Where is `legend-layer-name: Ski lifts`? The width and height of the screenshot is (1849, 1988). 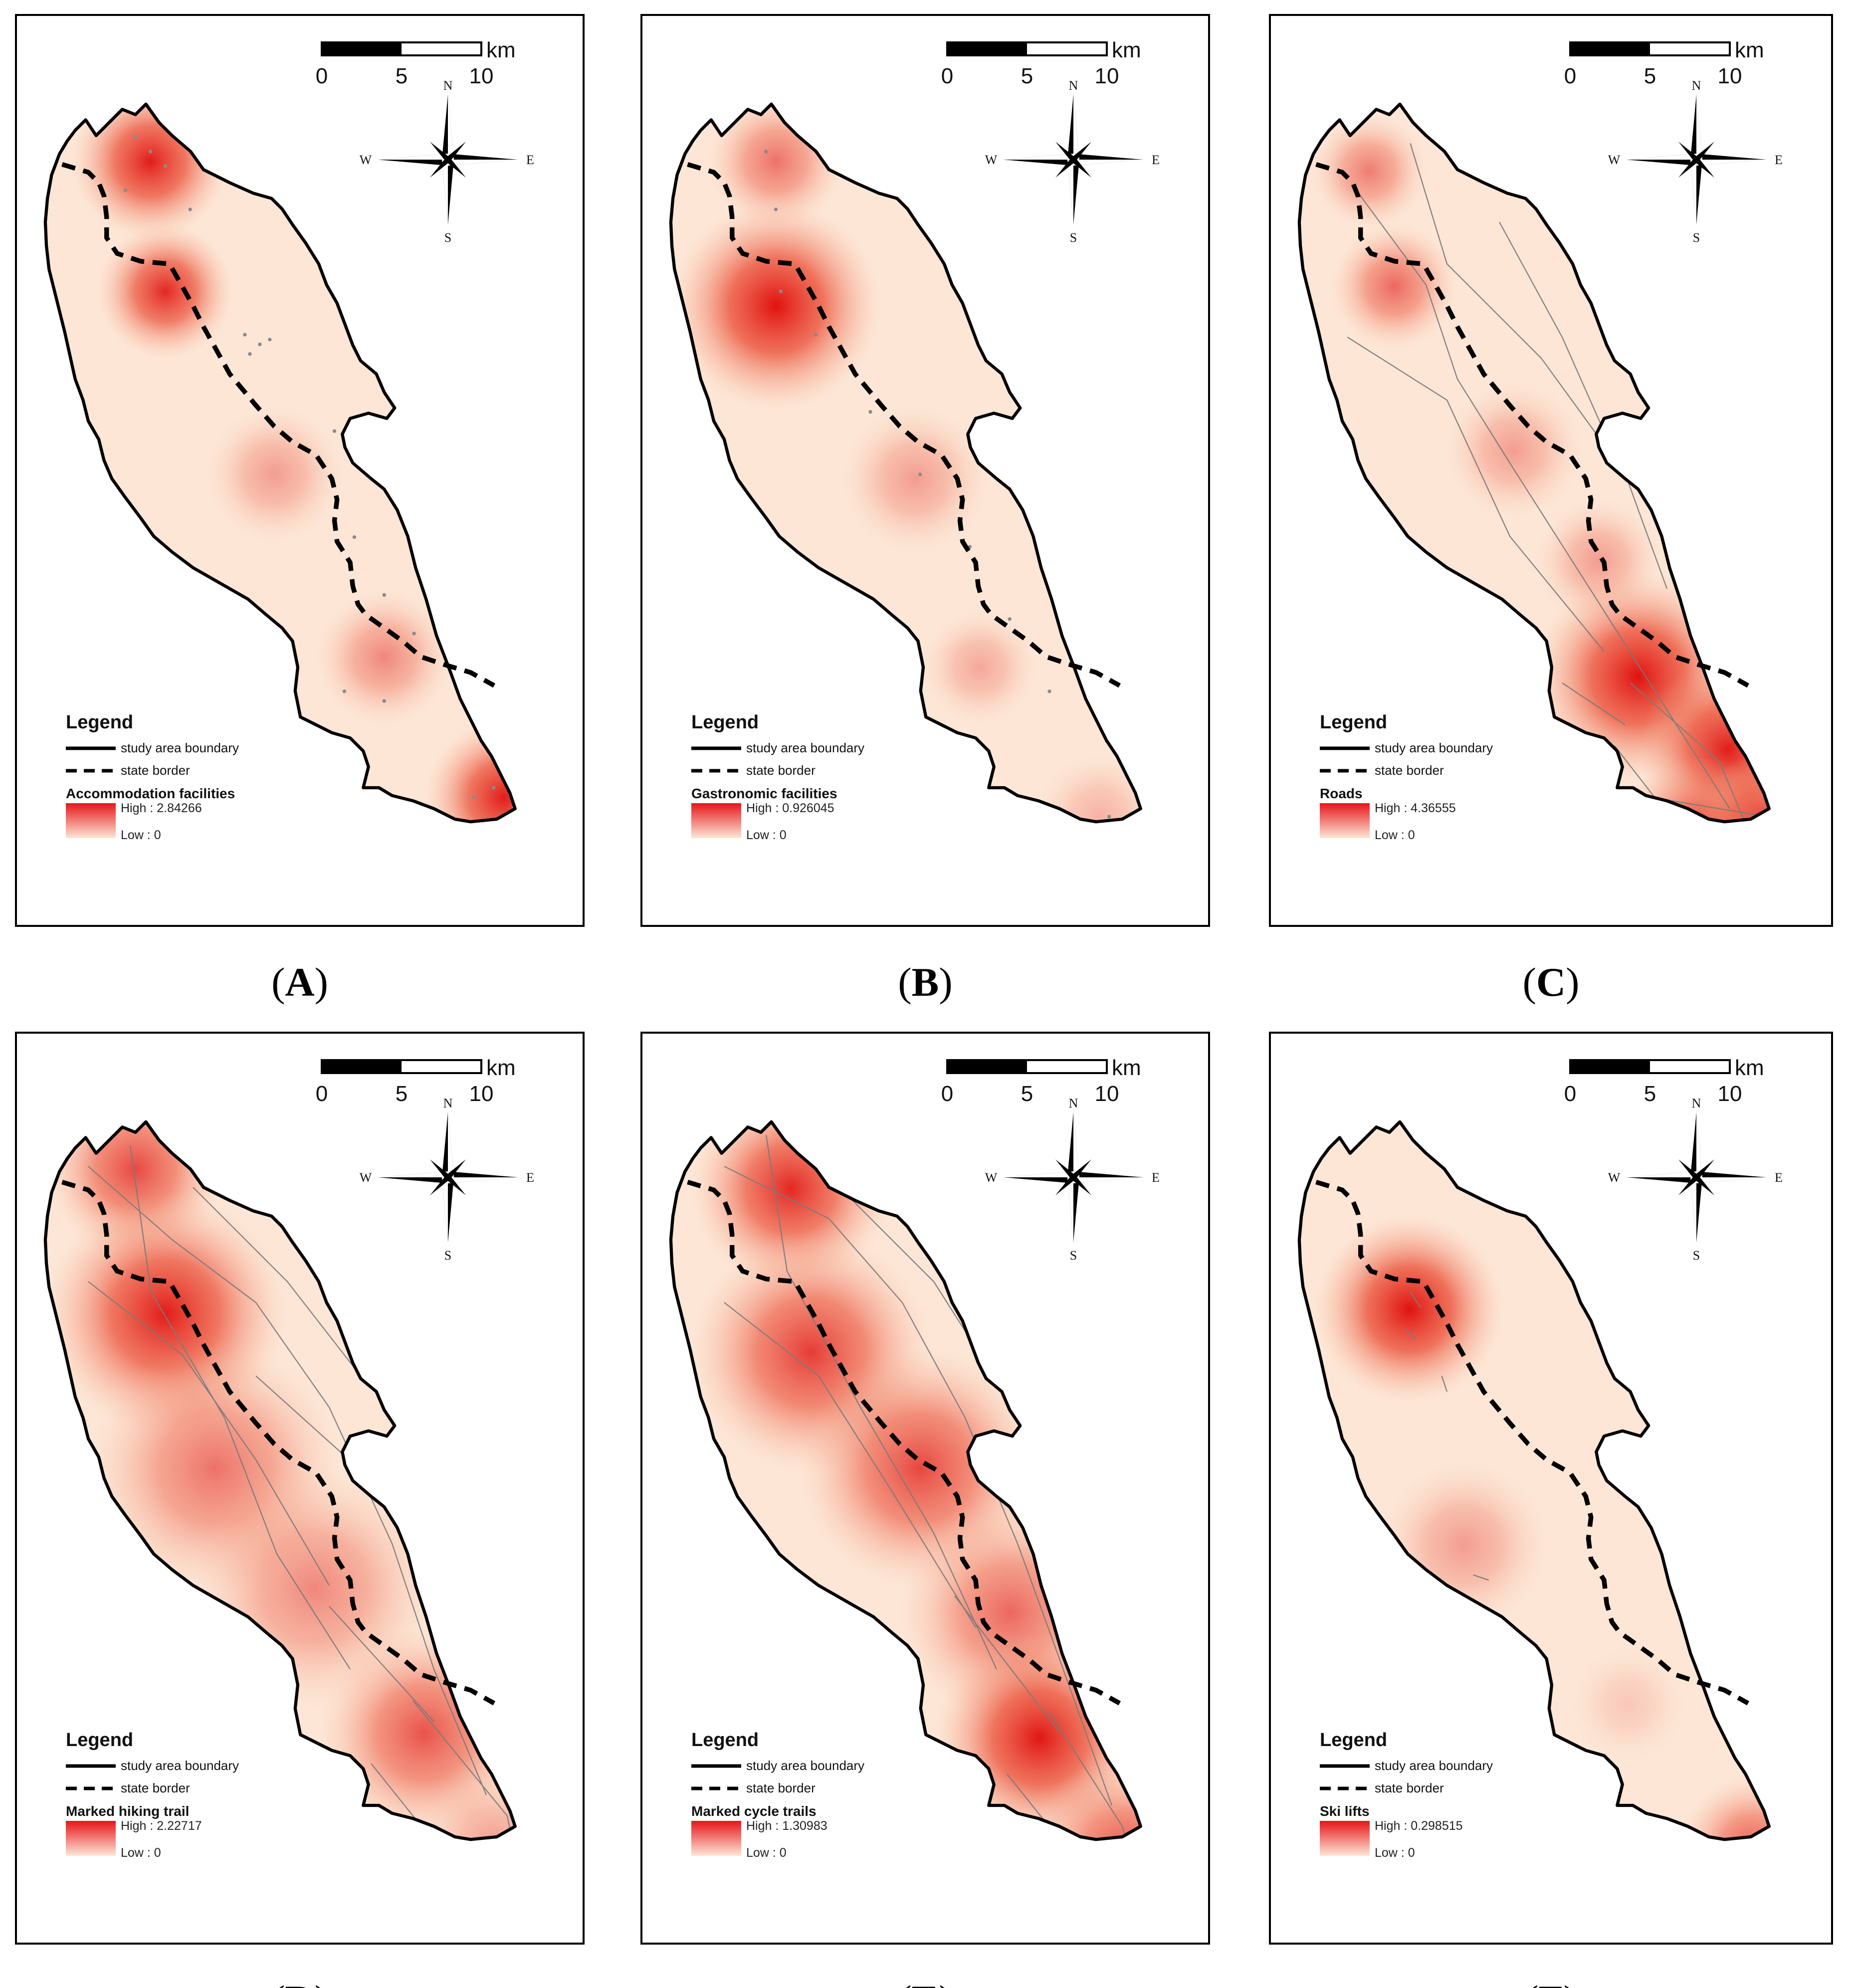 legend-layer-name: Ski lifts is located at coordinates (1345, 1811).